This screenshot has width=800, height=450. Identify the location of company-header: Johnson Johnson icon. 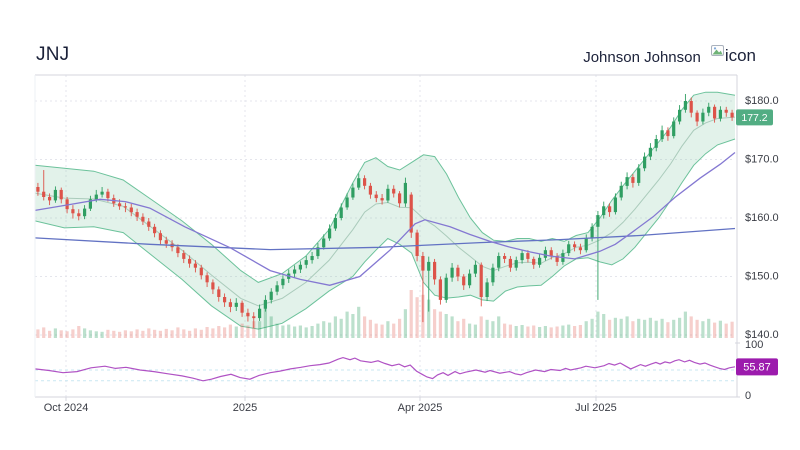
(669, 55).